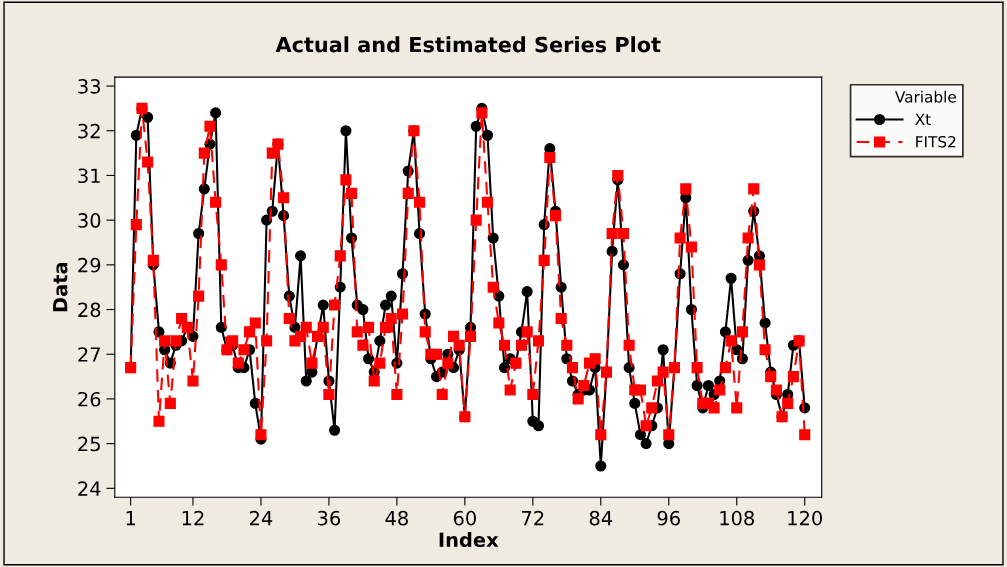  What do you see at coordinates (131, 518) in the screenshot?
I see `x-tick-label: 1` at bounding box center [131, 518].